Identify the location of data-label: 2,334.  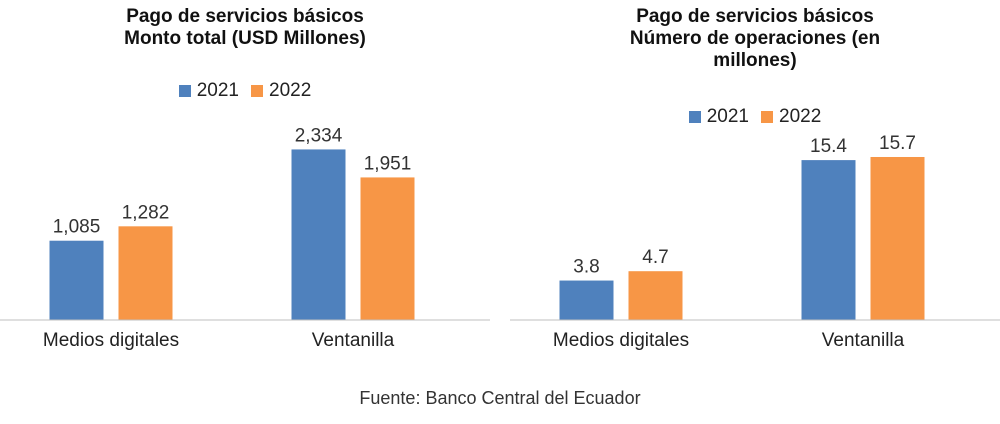
(319, 135).